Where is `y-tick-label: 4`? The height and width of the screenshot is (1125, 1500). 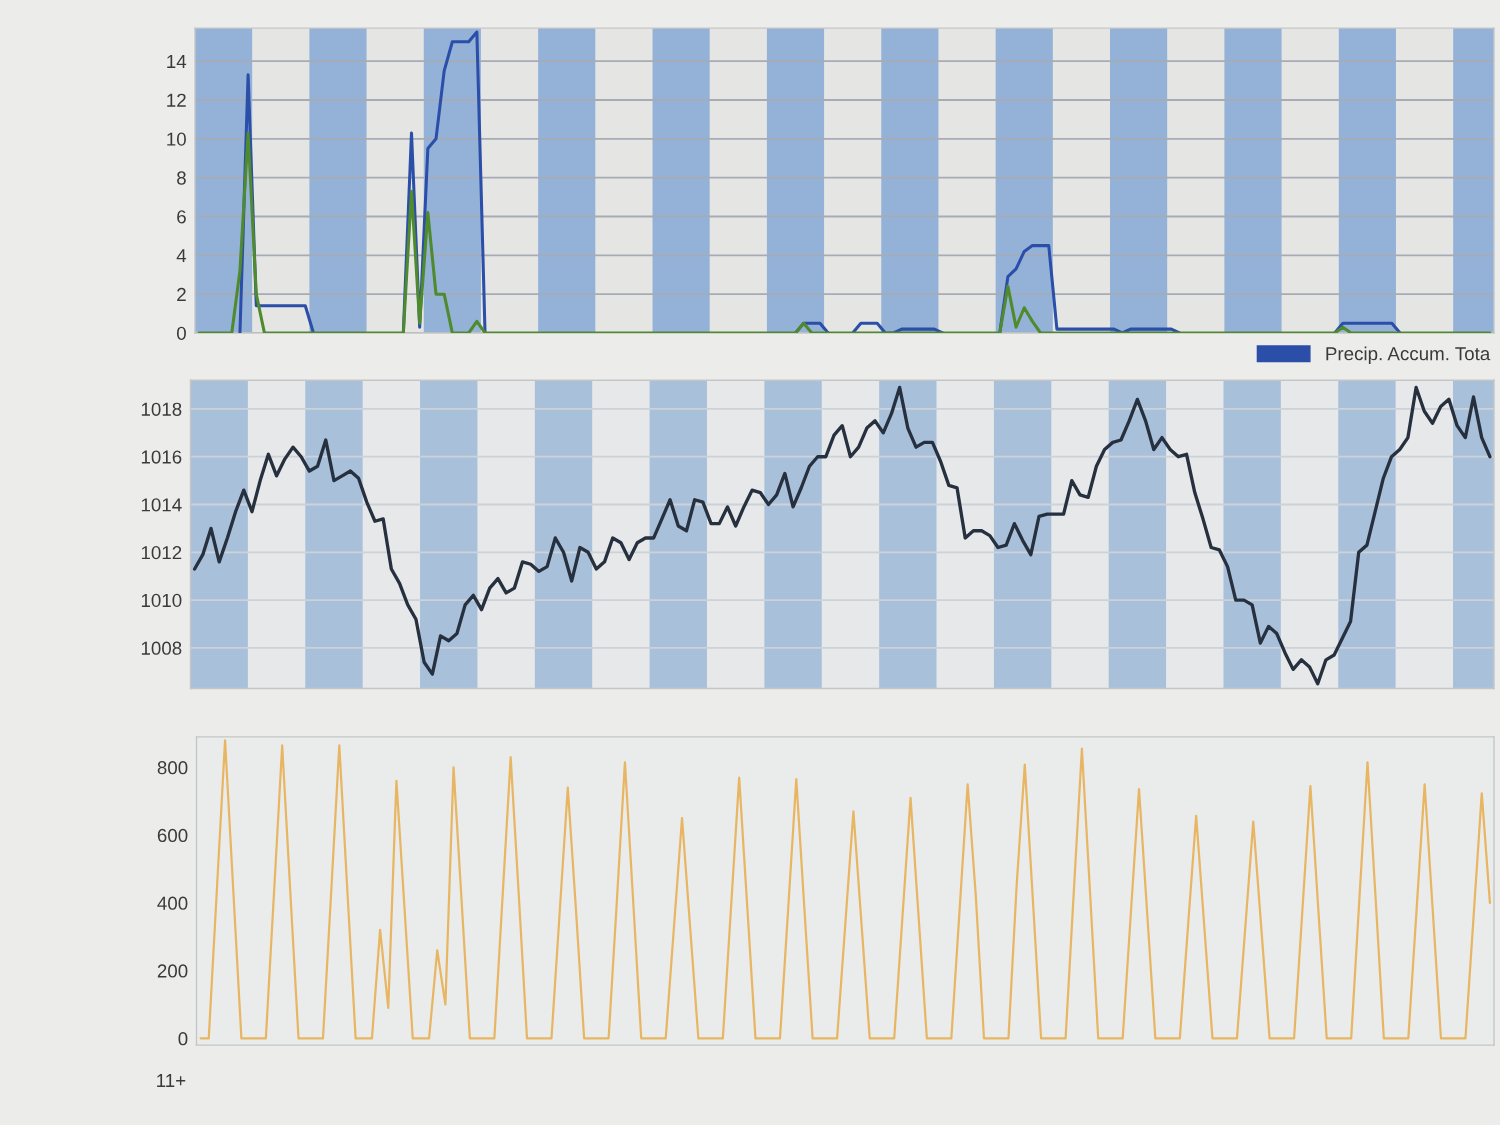
y-tick-label: 4 is located at coordinates (181, 256).